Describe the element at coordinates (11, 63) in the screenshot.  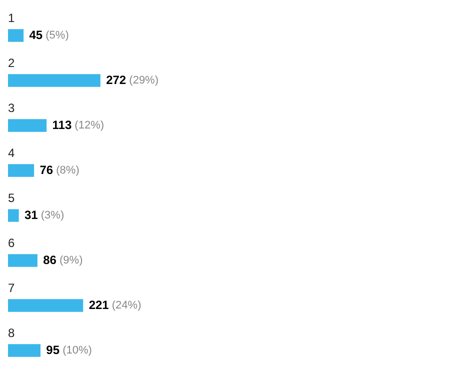
I see `y-tick-label: 2` at that location.